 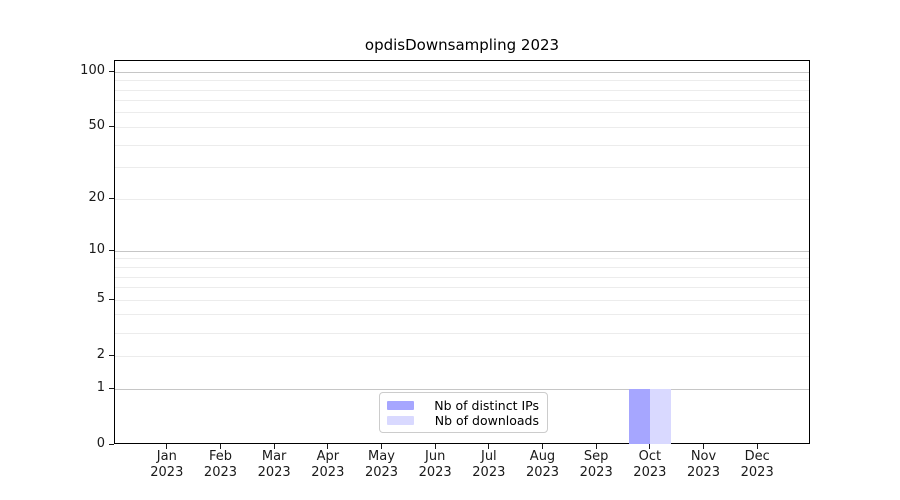 What do you see at coordinates (92, 71) in the screenshot?
I see `y-tick-label: 100` at bounding box center [92, 71].